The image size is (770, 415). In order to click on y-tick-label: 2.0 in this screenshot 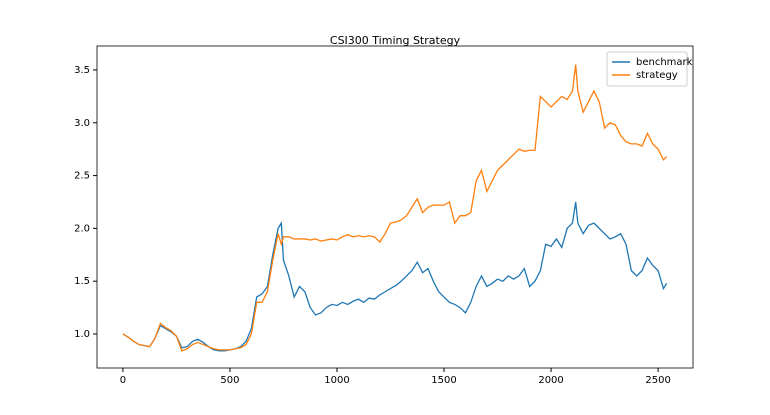, I will do `click(82, 228)`.